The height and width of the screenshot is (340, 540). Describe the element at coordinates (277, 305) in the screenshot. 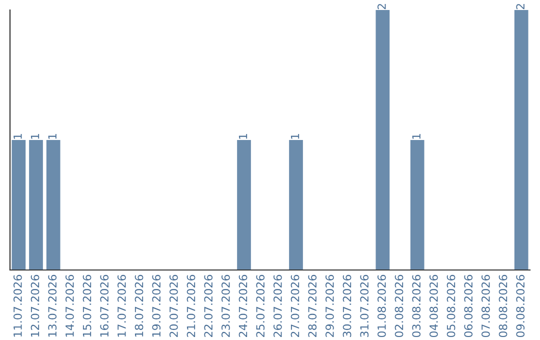

I see `x-tick-label: 26.07.2026` at that location.